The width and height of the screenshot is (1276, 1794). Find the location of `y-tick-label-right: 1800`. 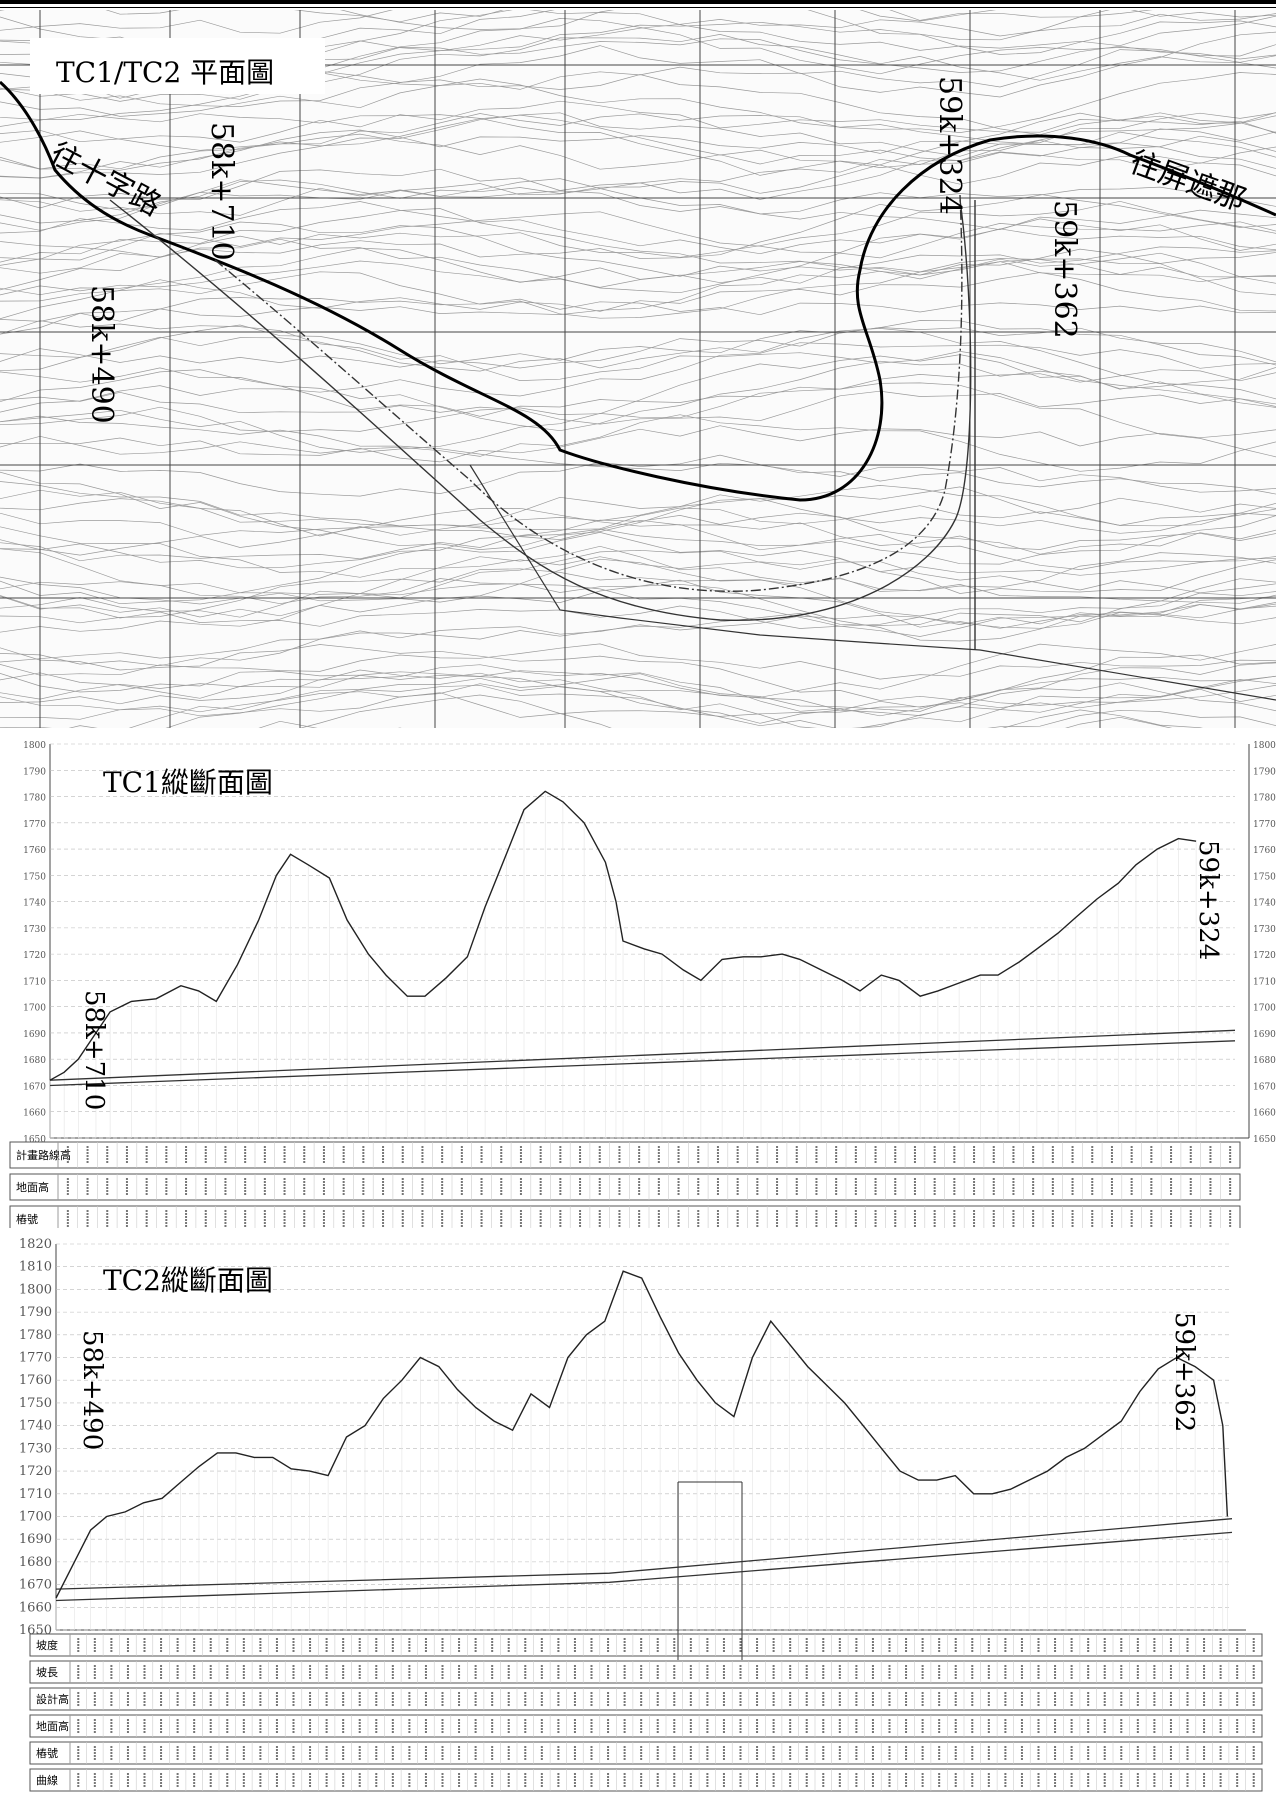

y-tick-label-right: 1800 is located at coordinates (1264, 746).